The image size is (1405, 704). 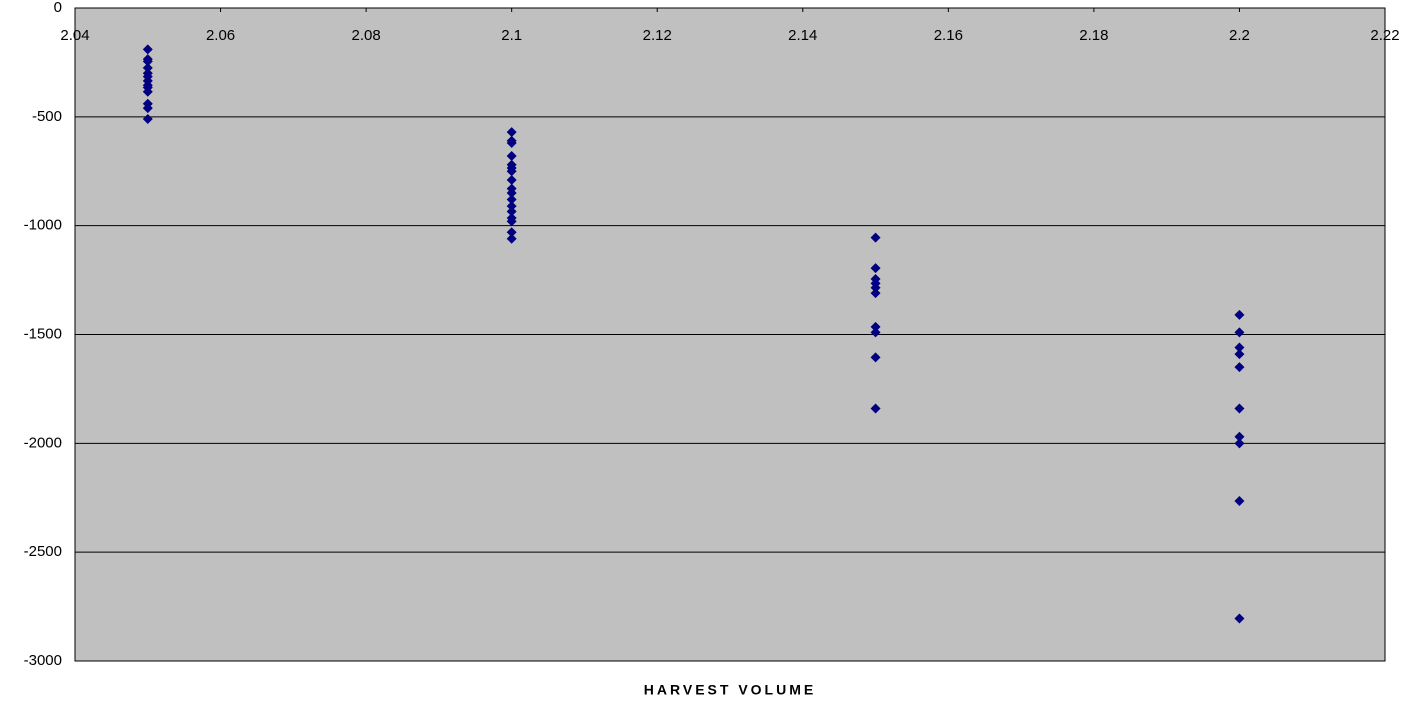 I want to click on x-tick-label: 2.04, so click(x=74, y=35).